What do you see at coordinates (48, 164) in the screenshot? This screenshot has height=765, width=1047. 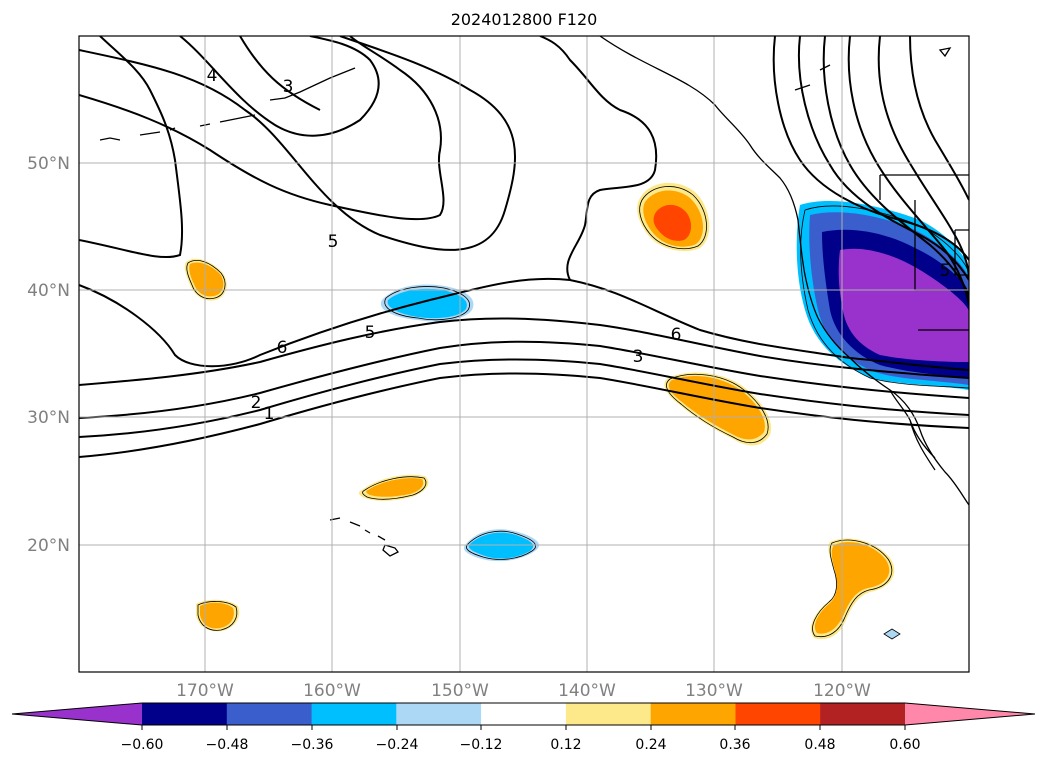 I see `lat-label: 50°N` at bounding box center [48, 164].